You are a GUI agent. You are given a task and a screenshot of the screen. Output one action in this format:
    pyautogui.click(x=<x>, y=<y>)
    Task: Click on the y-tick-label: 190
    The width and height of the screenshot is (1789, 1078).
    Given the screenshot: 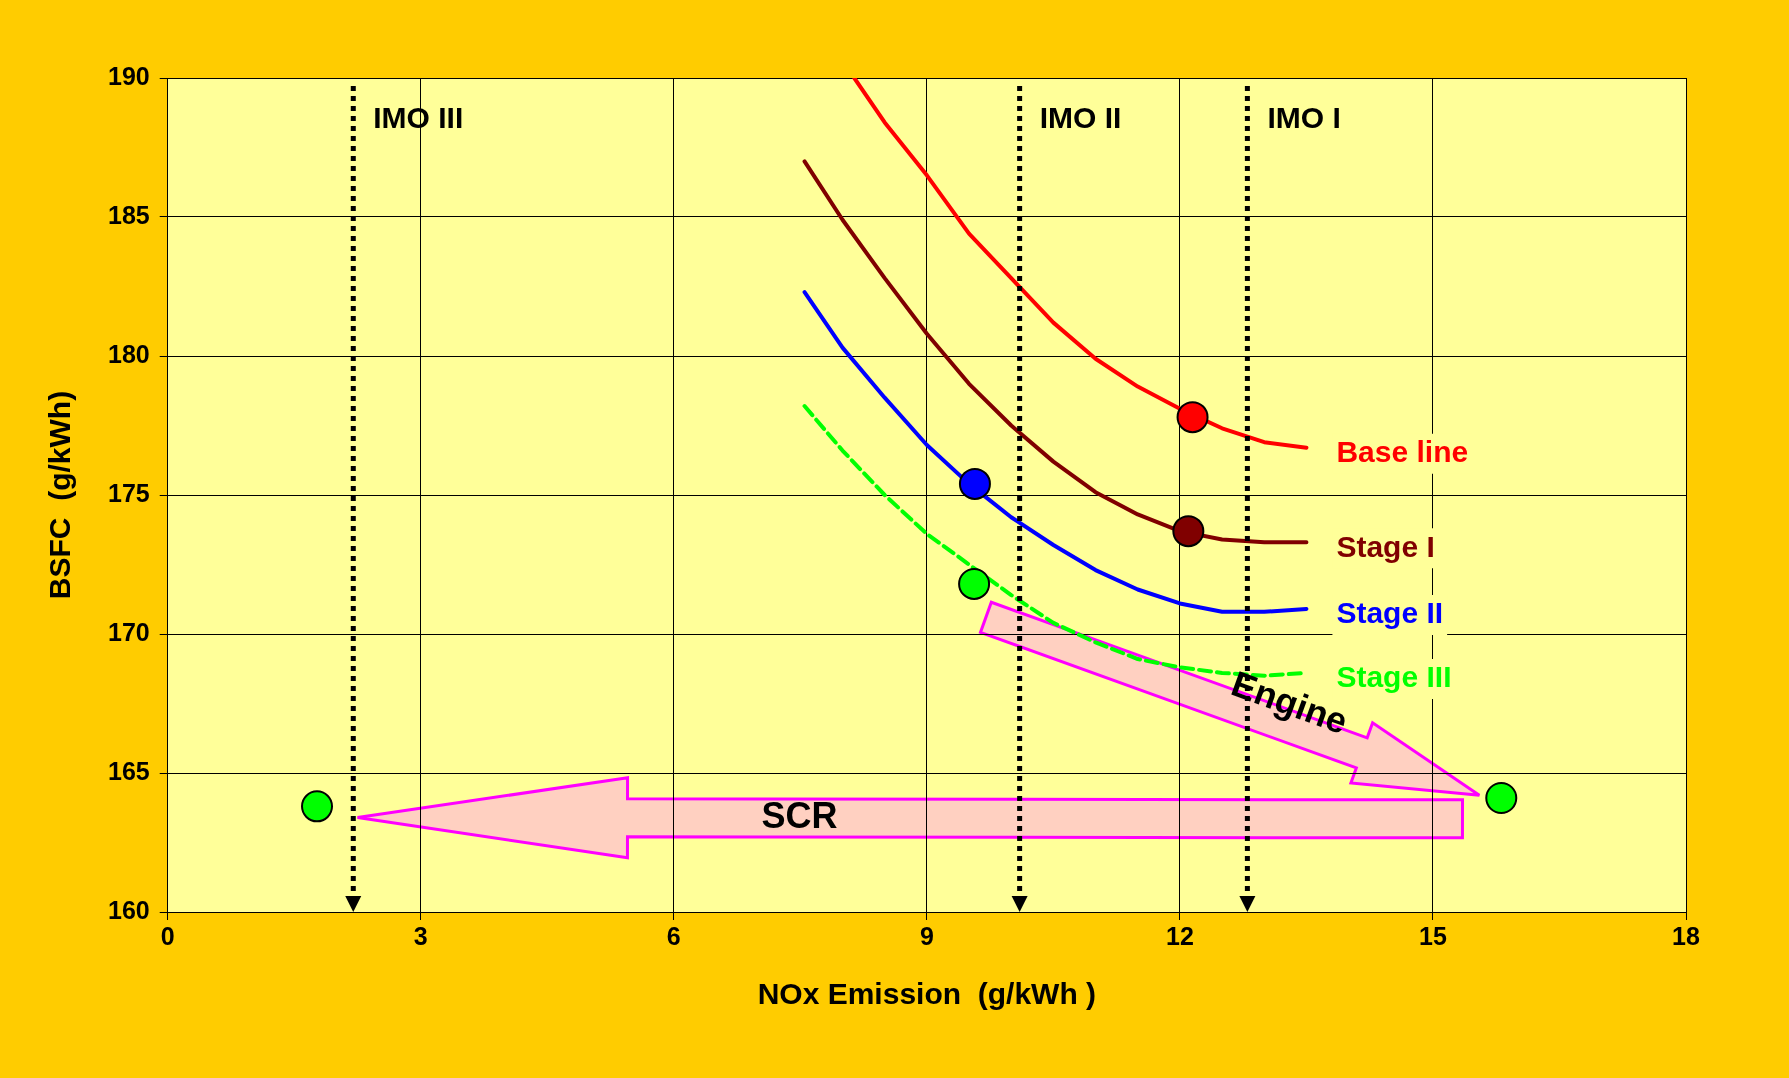 What is the action you would take?
    pyautogui.click(x=128, y=75)
    